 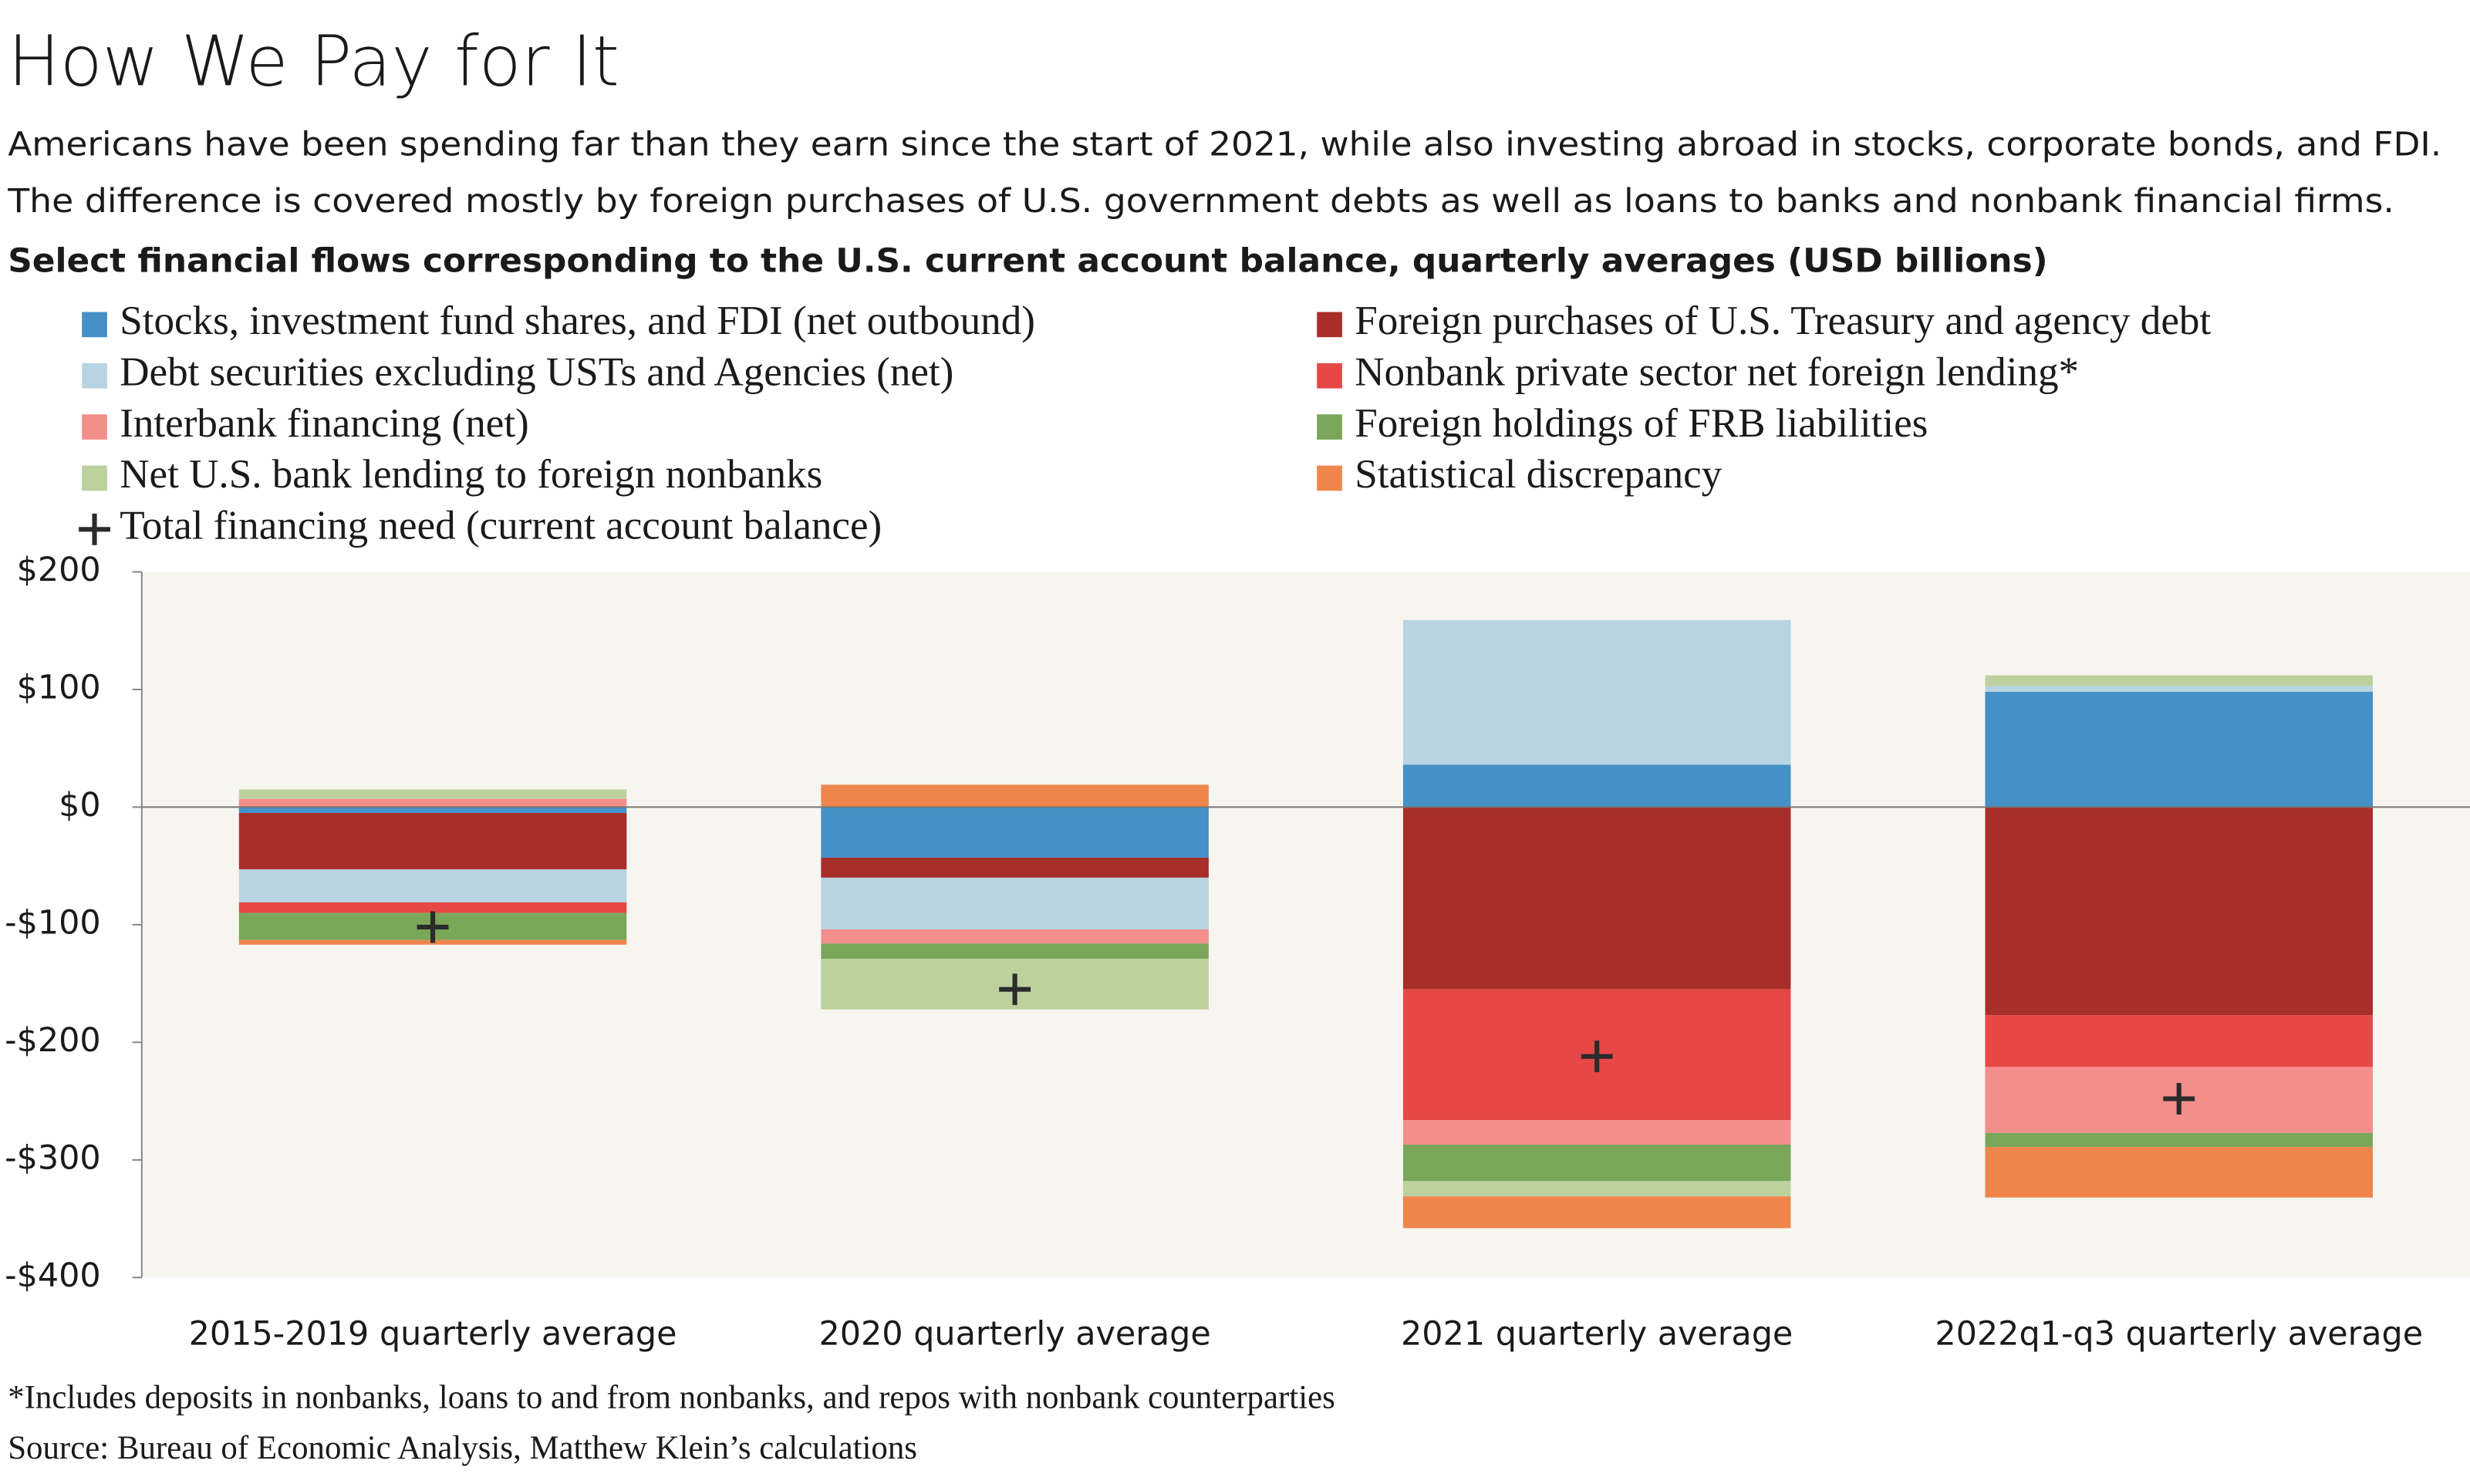 What do you see at coordinates (59, 570) in the screenshot?
I see `y-tick-label: $200` at bounding box center [59, 570].